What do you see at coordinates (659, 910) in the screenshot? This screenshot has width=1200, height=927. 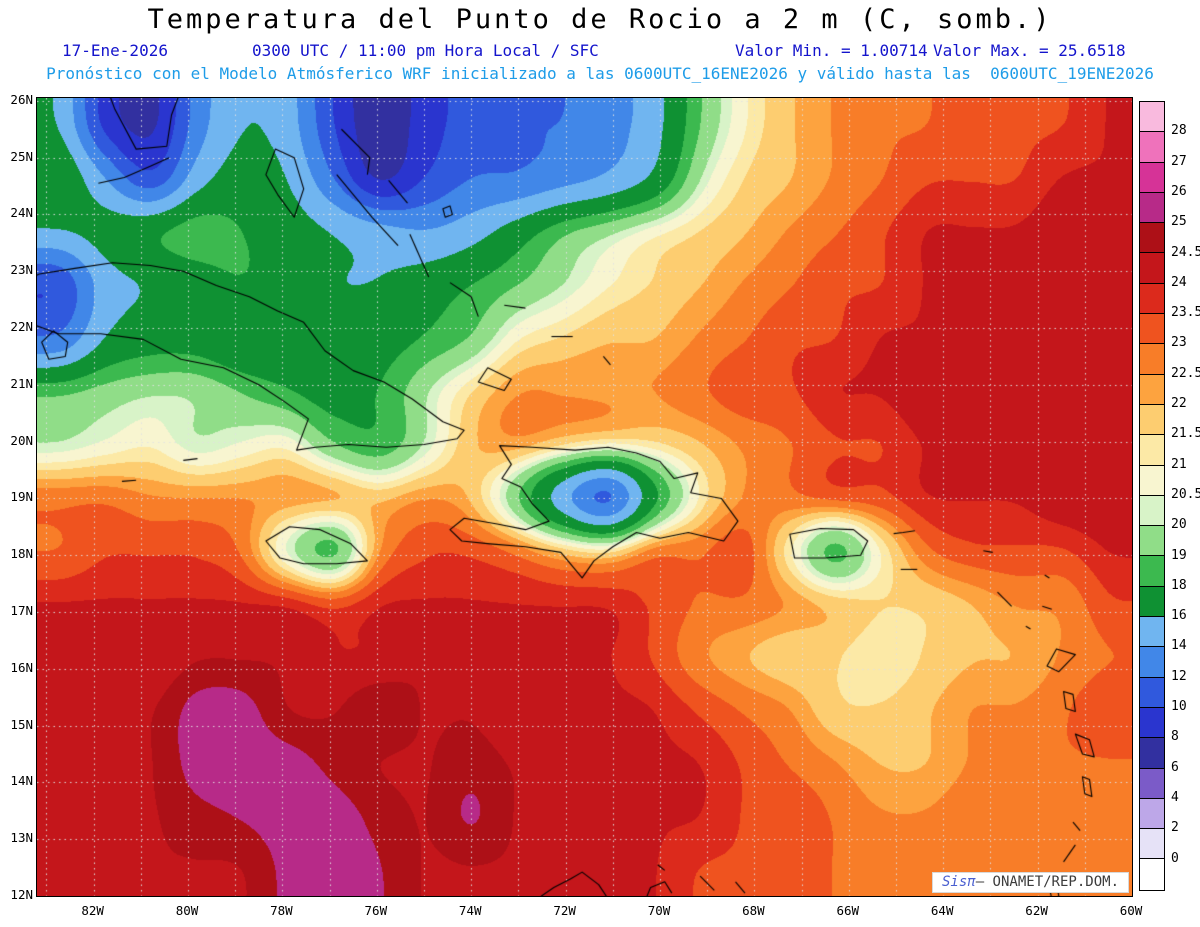 I see `lon-tick-label: 70W` at bounding box center [659, 910].